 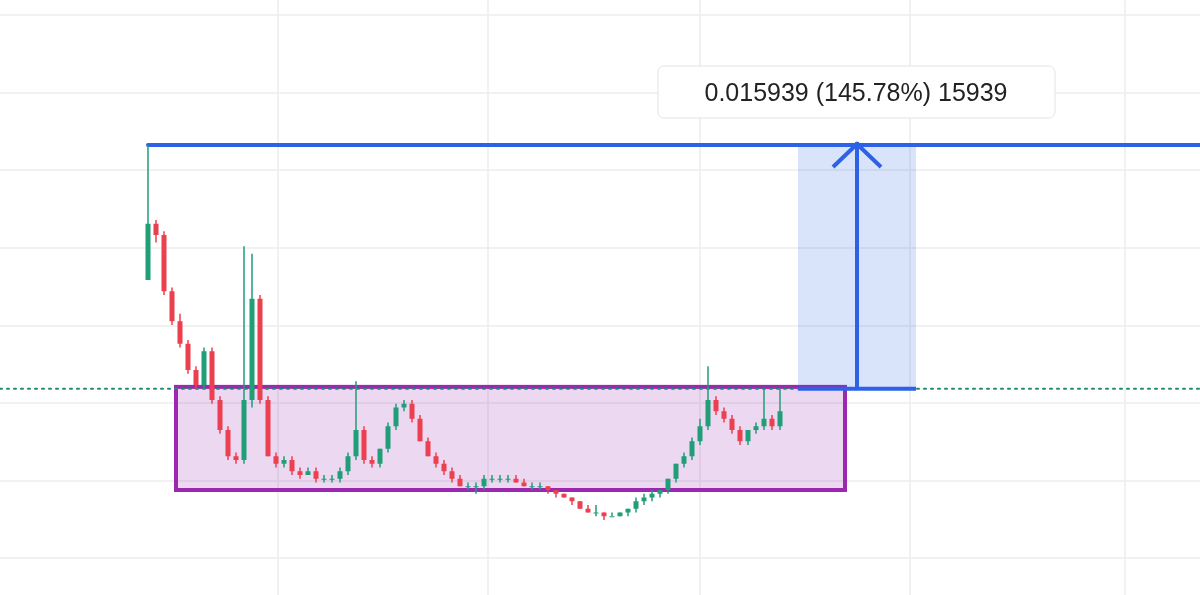 I want to click on text: 0.015939 (145.78%) 15939, so click(x=856, y=92).